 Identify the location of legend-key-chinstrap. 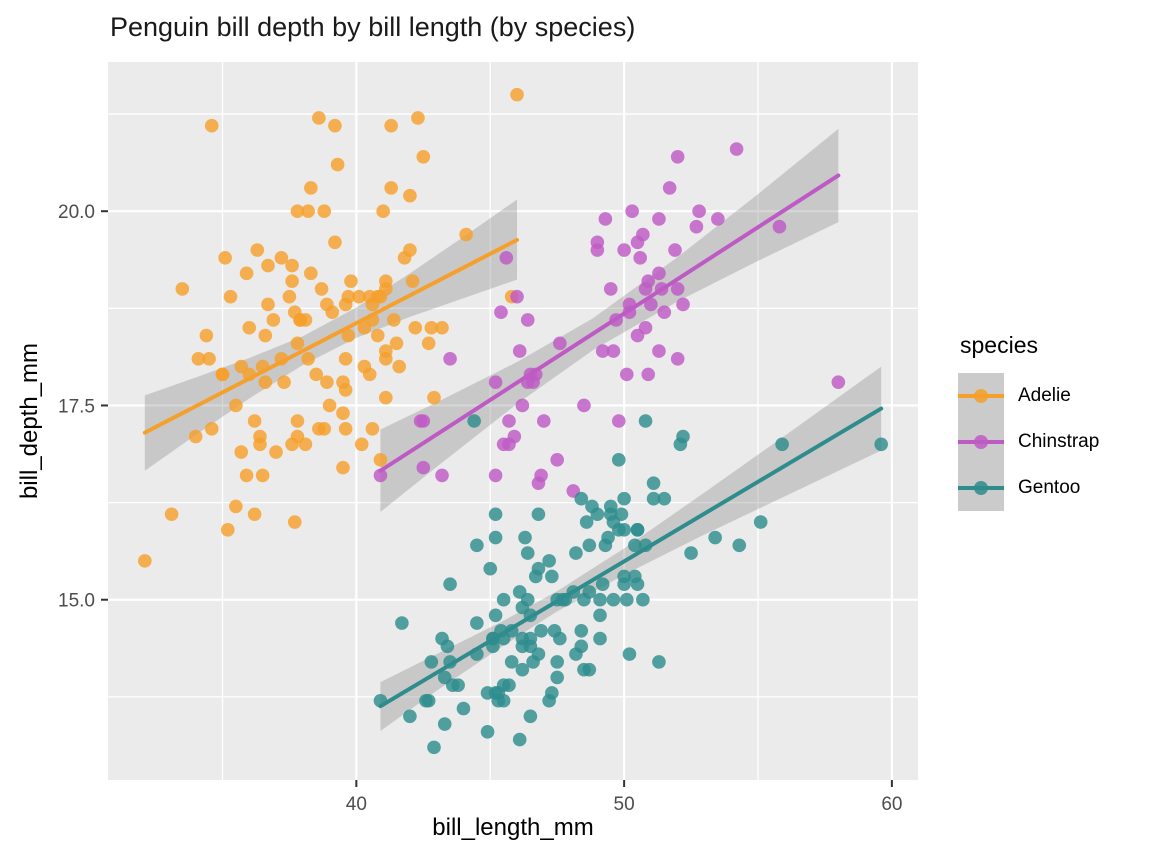
(981, 442).